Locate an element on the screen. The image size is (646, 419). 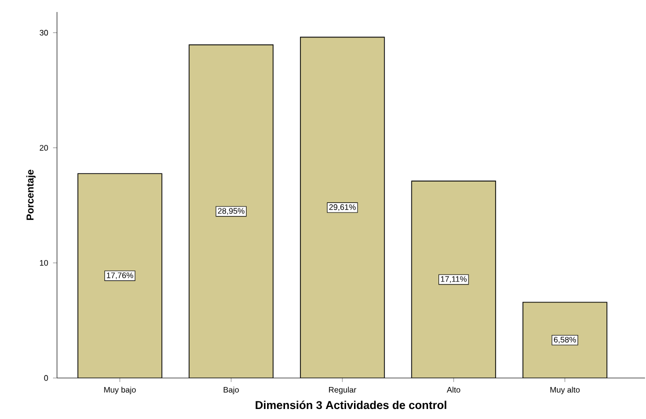
data-label: 6,58% is located at coordinates (565, 340).